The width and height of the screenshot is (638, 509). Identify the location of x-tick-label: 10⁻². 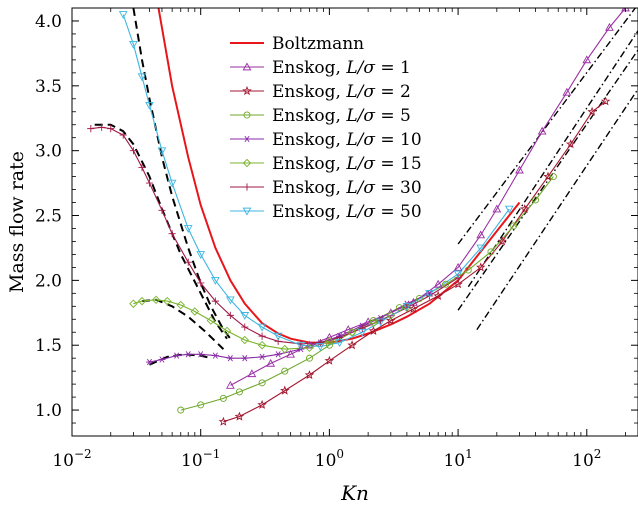
(71, 459).